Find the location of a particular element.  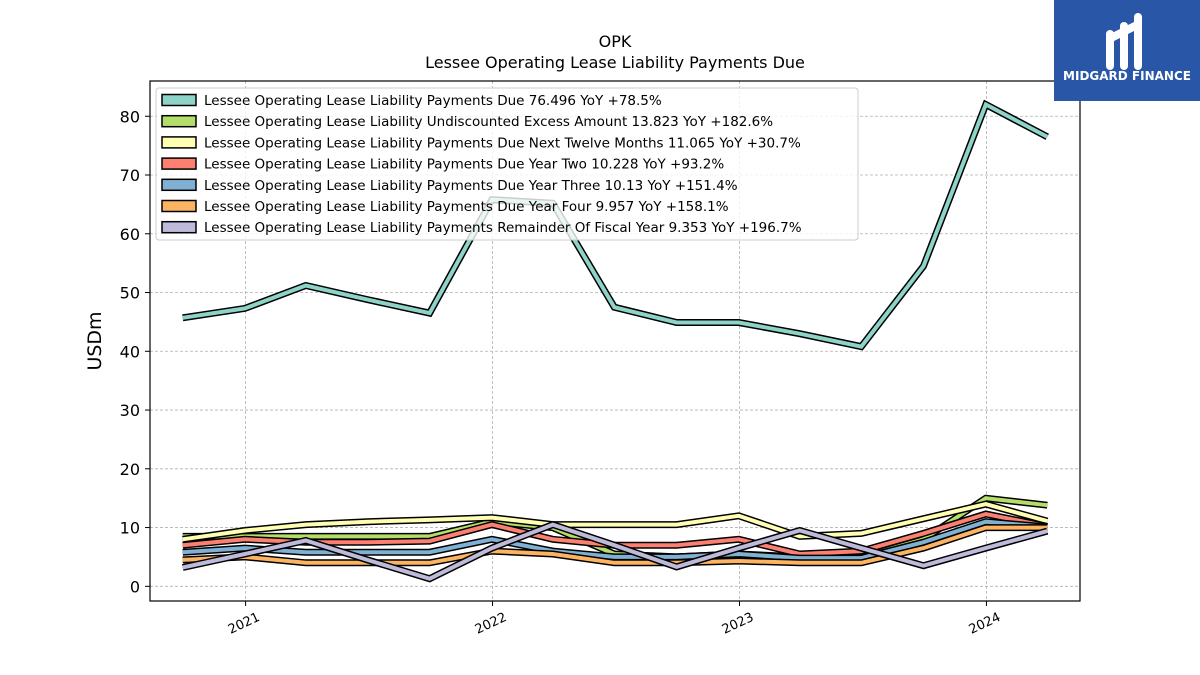

y-tick-label: 60 is located at coordinates (130, 234).